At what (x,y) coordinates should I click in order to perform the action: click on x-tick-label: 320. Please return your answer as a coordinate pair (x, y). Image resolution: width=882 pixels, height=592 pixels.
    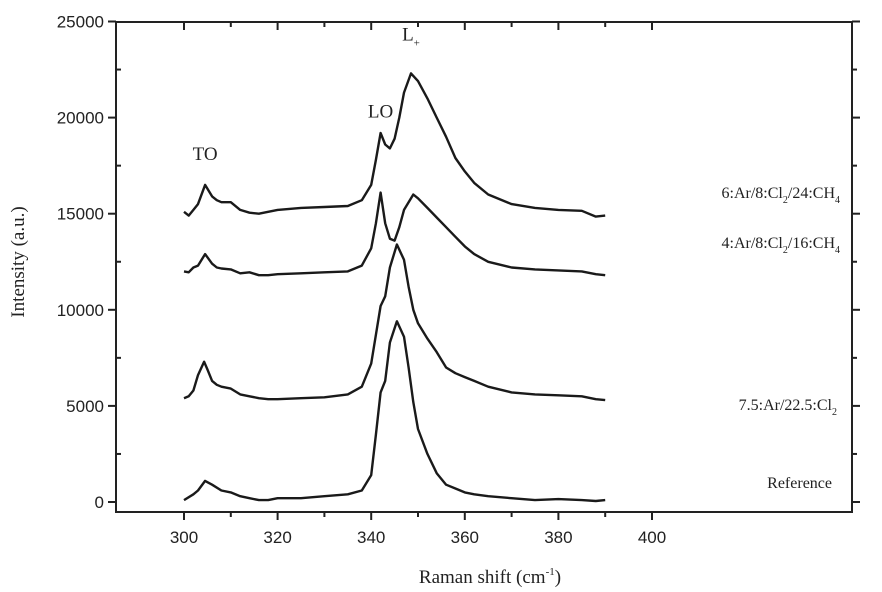
    Looking at the image, I should click on (277, 537).